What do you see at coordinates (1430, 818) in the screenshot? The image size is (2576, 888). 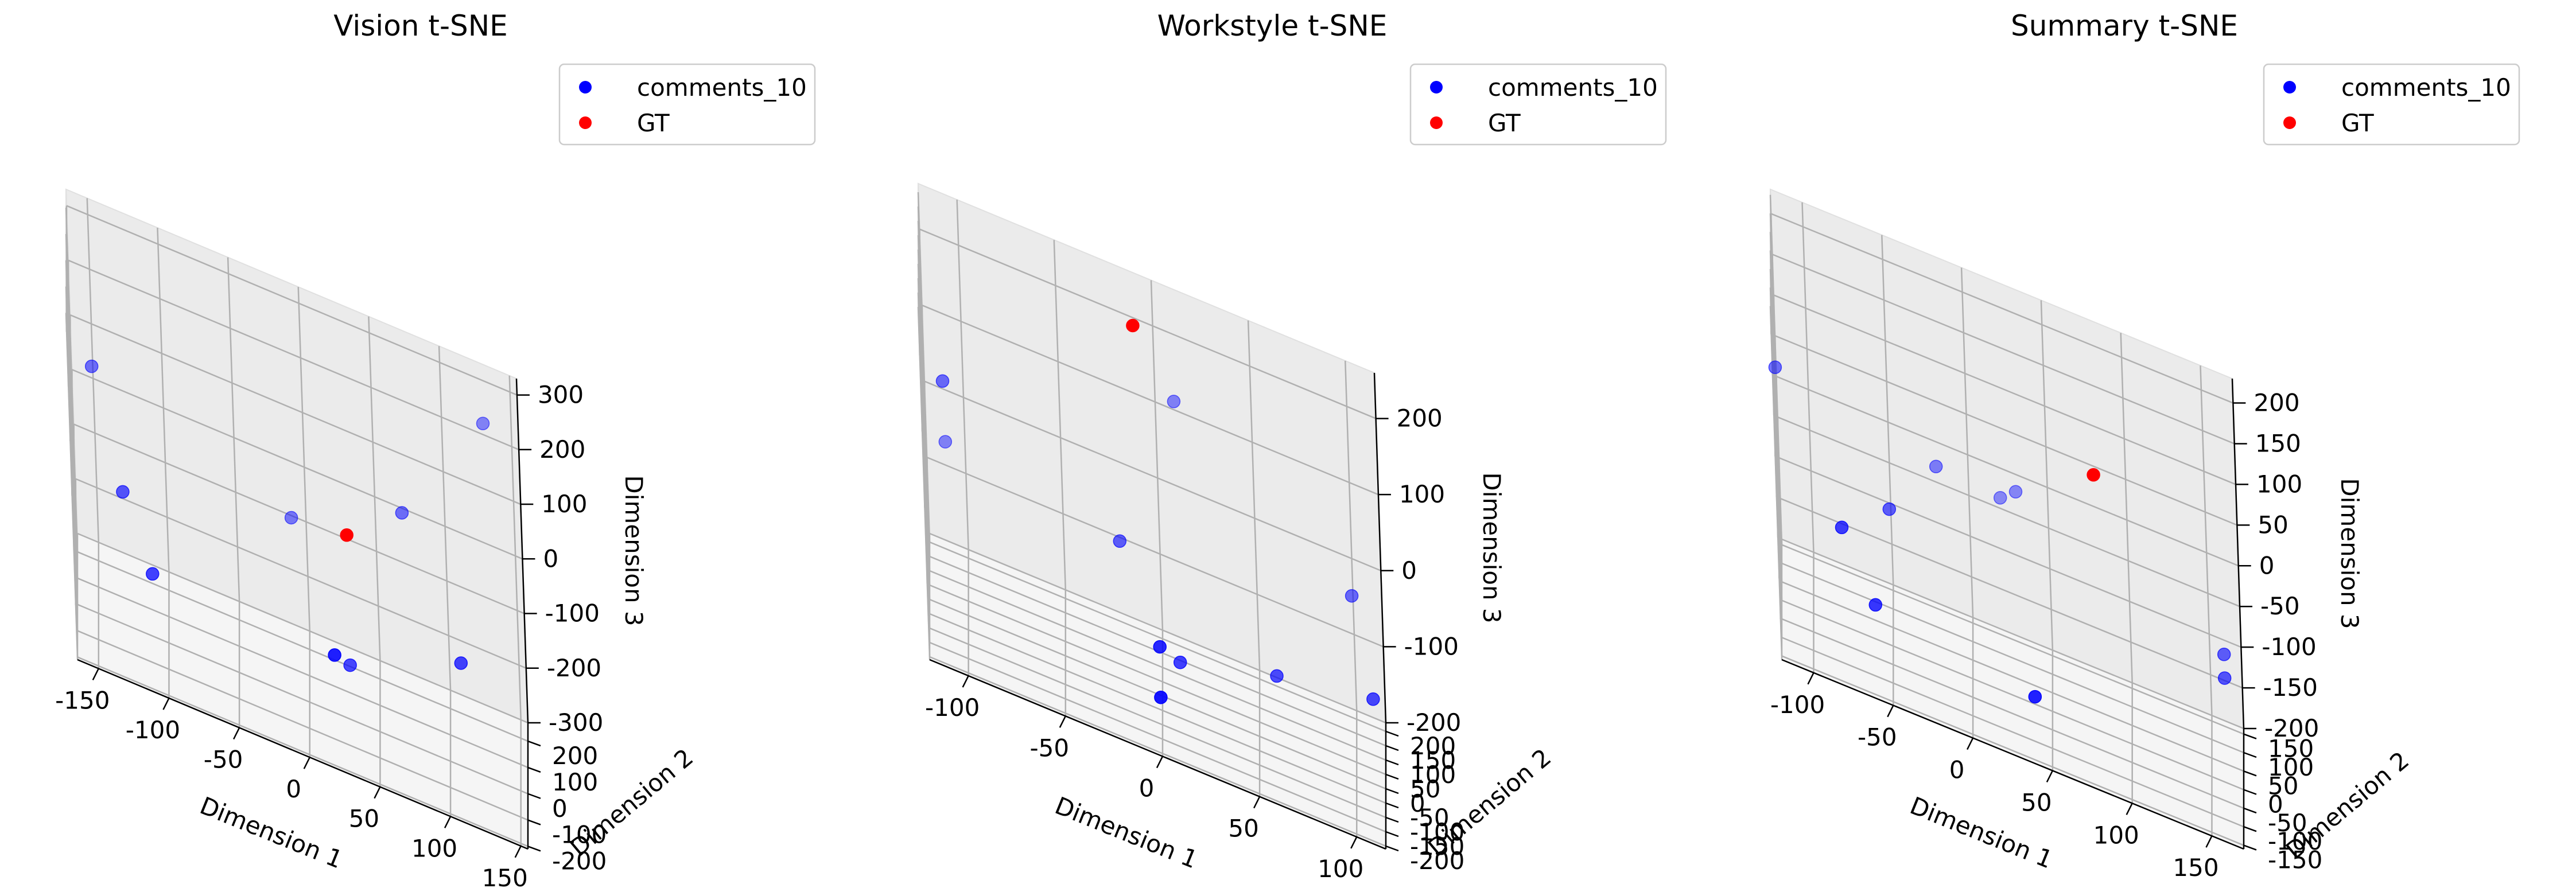 I see `y-tick-label: -50` at bounding box center [1430, 818].